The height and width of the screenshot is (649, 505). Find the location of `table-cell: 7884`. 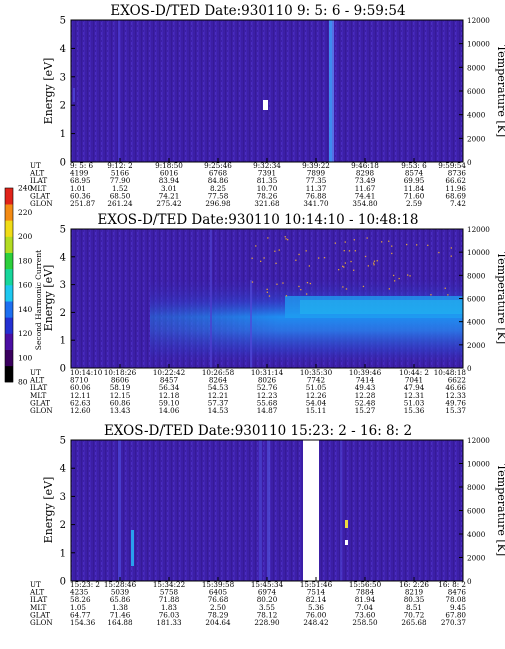

table-cell: 7884 is located at coordinates (365, 592).